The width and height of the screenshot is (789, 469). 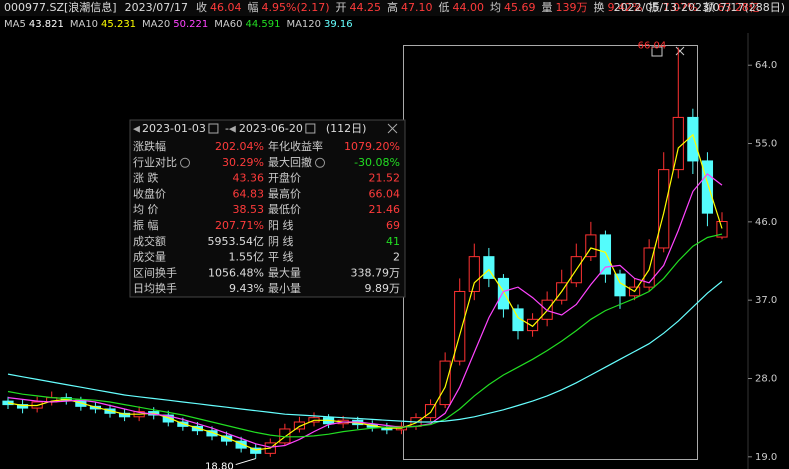 I want to click on annotation-pointer, so click(x=245, y=462).